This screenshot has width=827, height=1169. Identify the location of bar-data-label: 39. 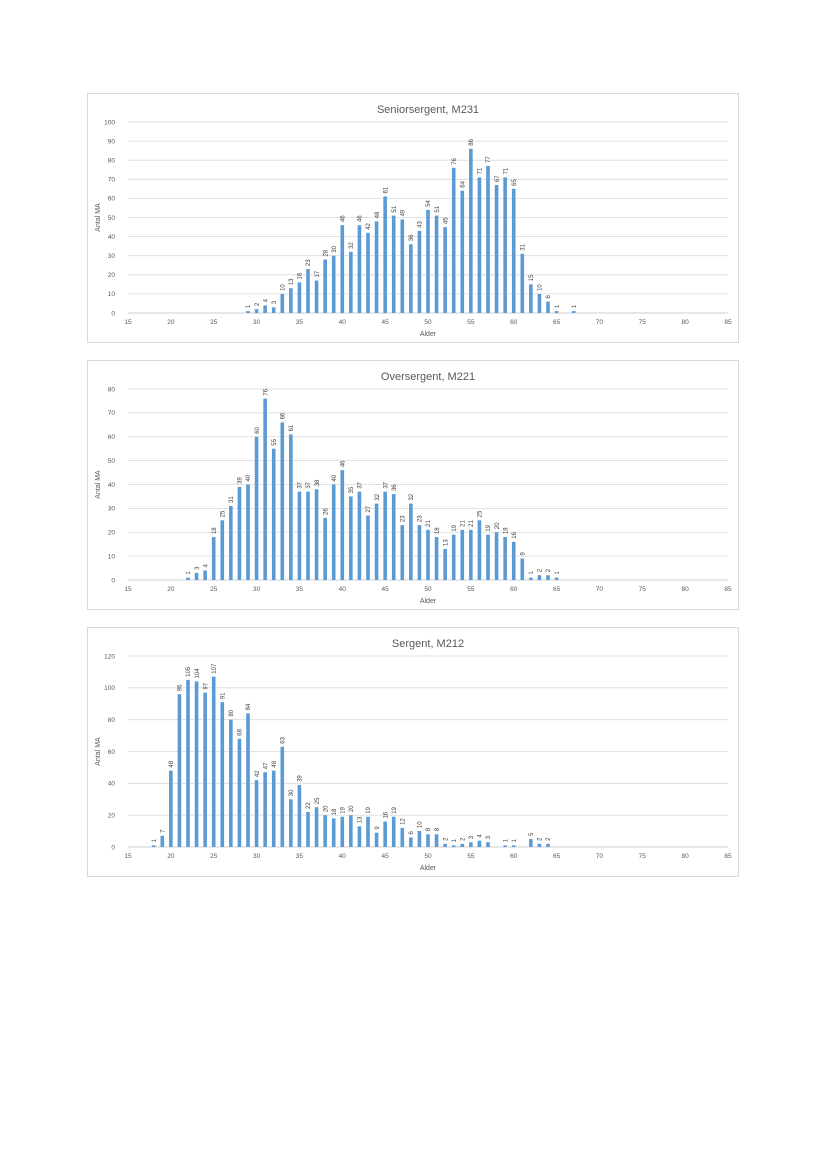
(241, 480).